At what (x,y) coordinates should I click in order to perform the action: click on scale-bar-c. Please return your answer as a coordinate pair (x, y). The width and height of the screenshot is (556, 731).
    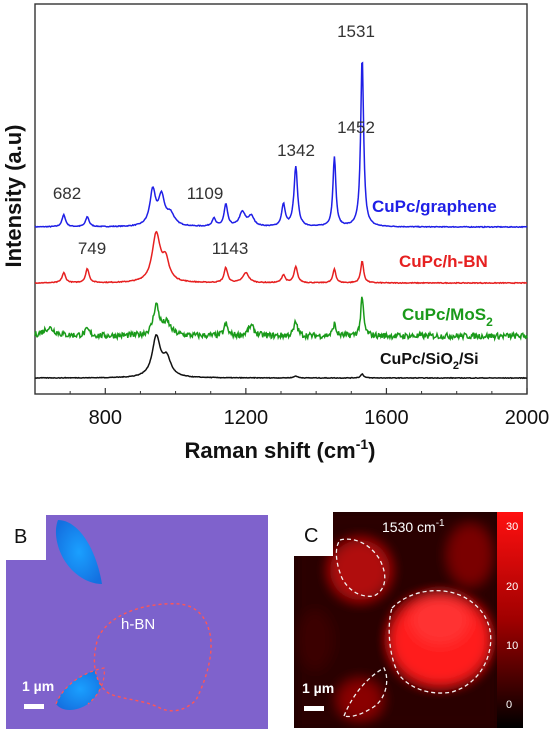
    Looking at the image, I should click on (314, 708).